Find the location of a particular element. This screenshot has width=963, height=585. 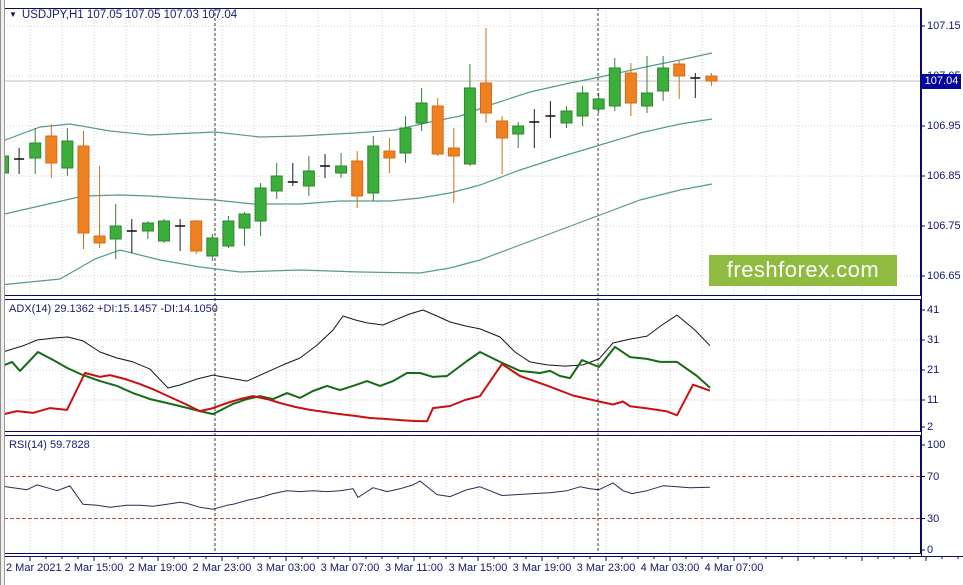

time-tick-label: 2 Mar 15:00 is located at coordinates (94, 568).